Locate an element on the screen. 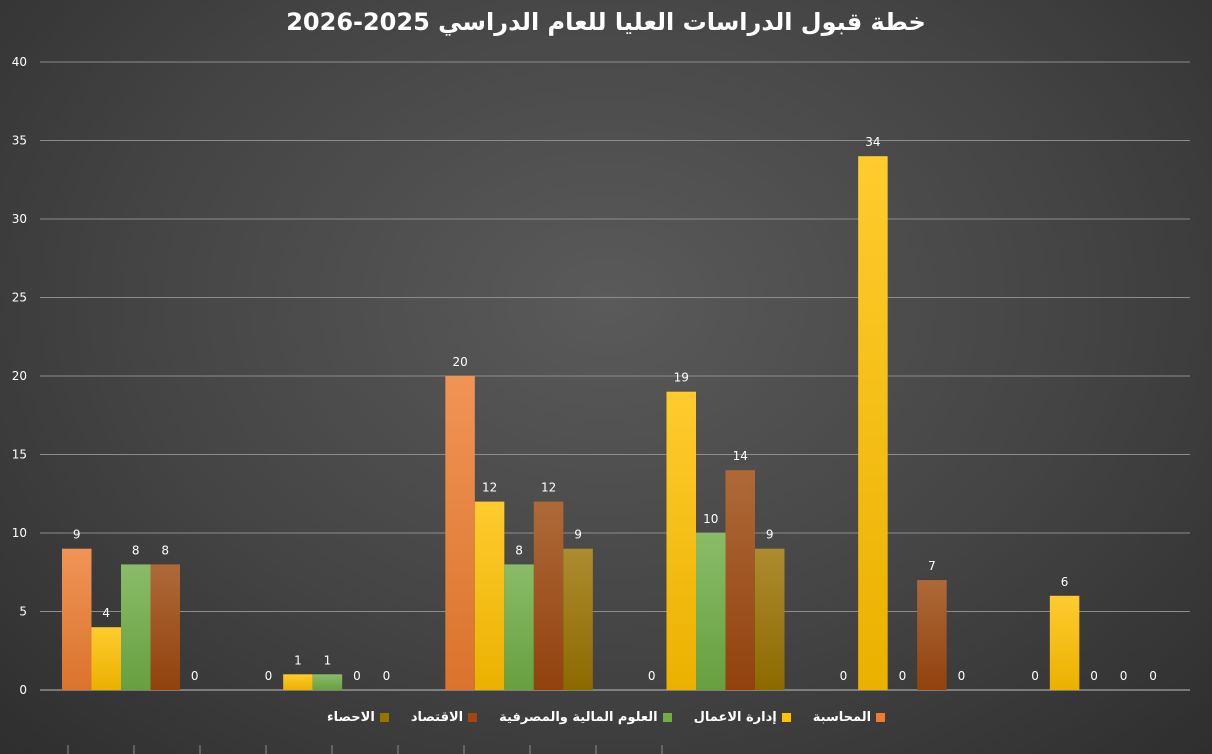 The height and width of the screenshot is (754, 1212). legend-label: العلوم المالية والمصرفية is located at coordinates (578, 717).